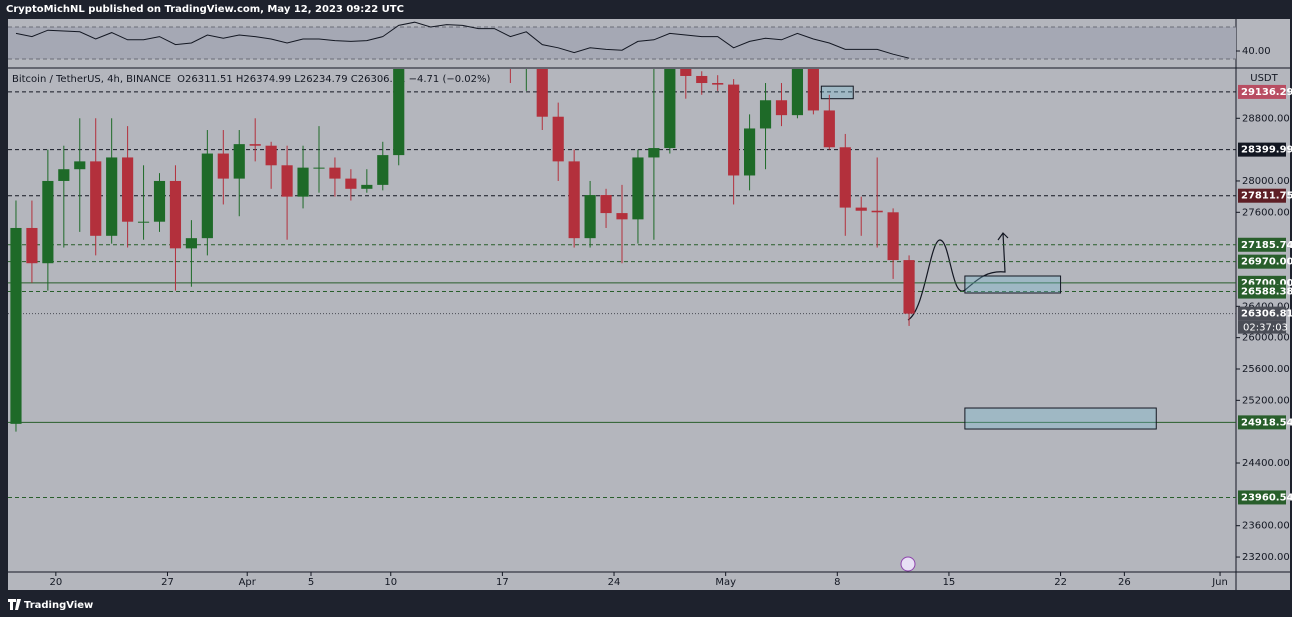  What do you see at coordinates (1266, 292) in the screenshot?
I see `price-level-label: 26588.38` at bounding box center [1266, 292].